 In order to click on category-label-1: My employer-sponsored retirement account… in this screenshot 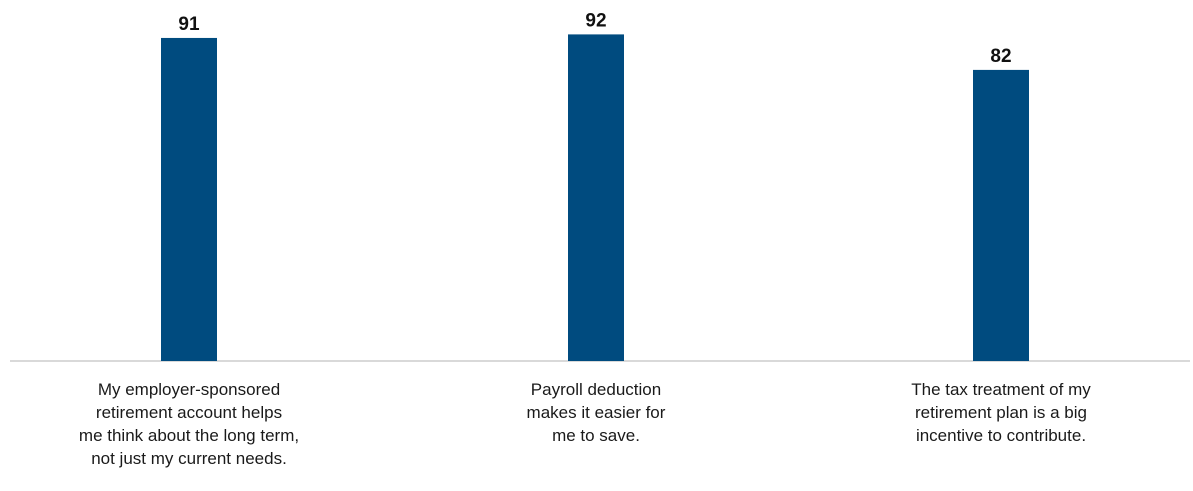, I will do `click(189, 424)`.